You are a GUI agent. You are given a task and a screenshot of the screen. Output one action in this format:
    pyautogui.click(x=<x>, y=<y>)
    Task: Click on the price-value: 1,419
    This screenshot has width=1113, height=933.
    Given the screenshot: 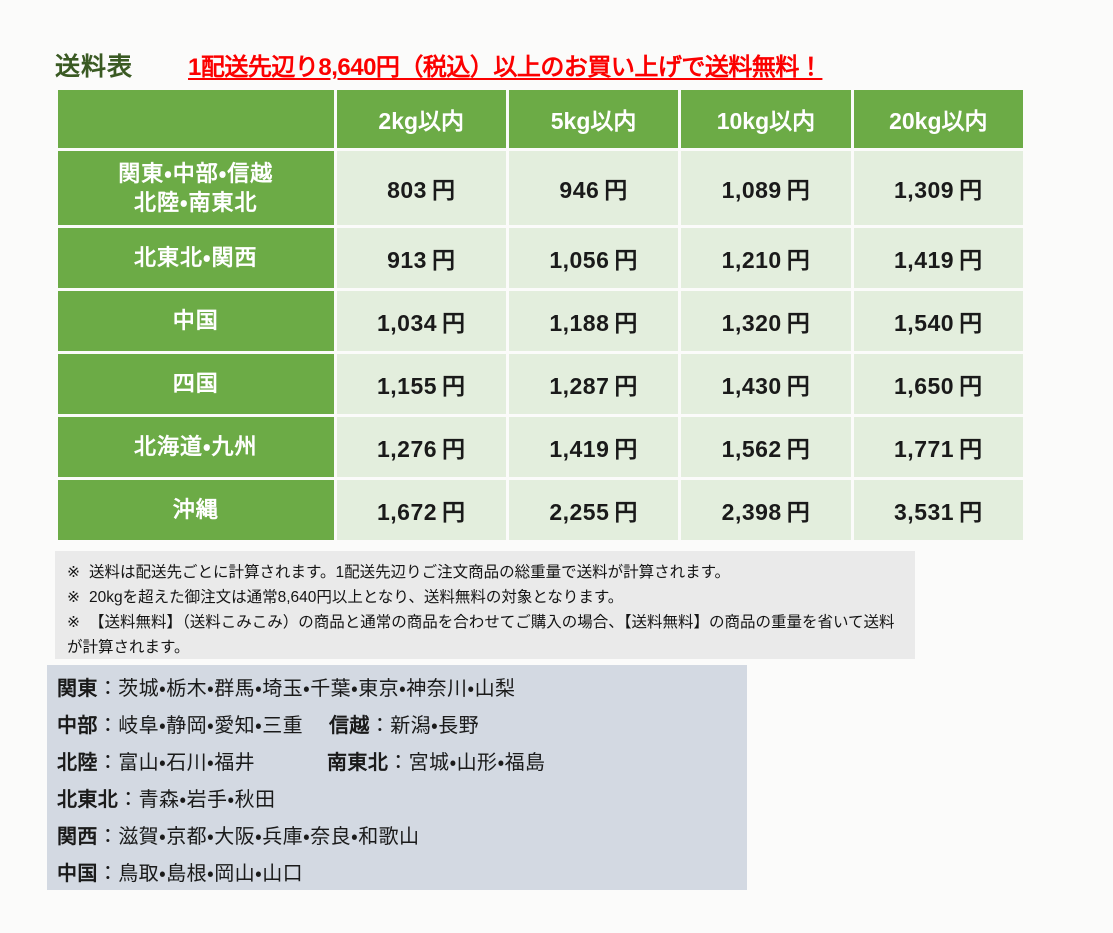 What is the action you would take?
    pyautogui.click(x=924, y=260)
    